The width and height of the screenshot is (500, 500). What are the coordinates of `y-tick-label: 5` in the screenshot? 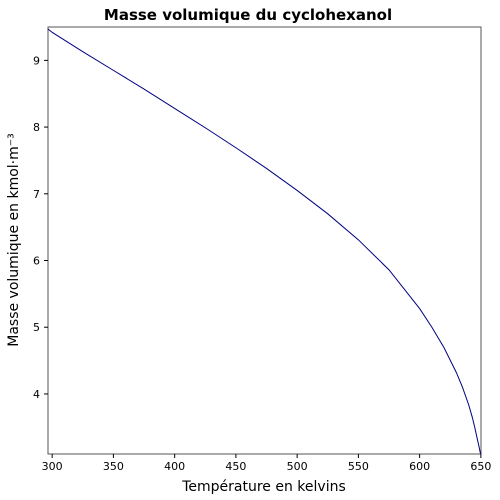 It's located at (36, 327).